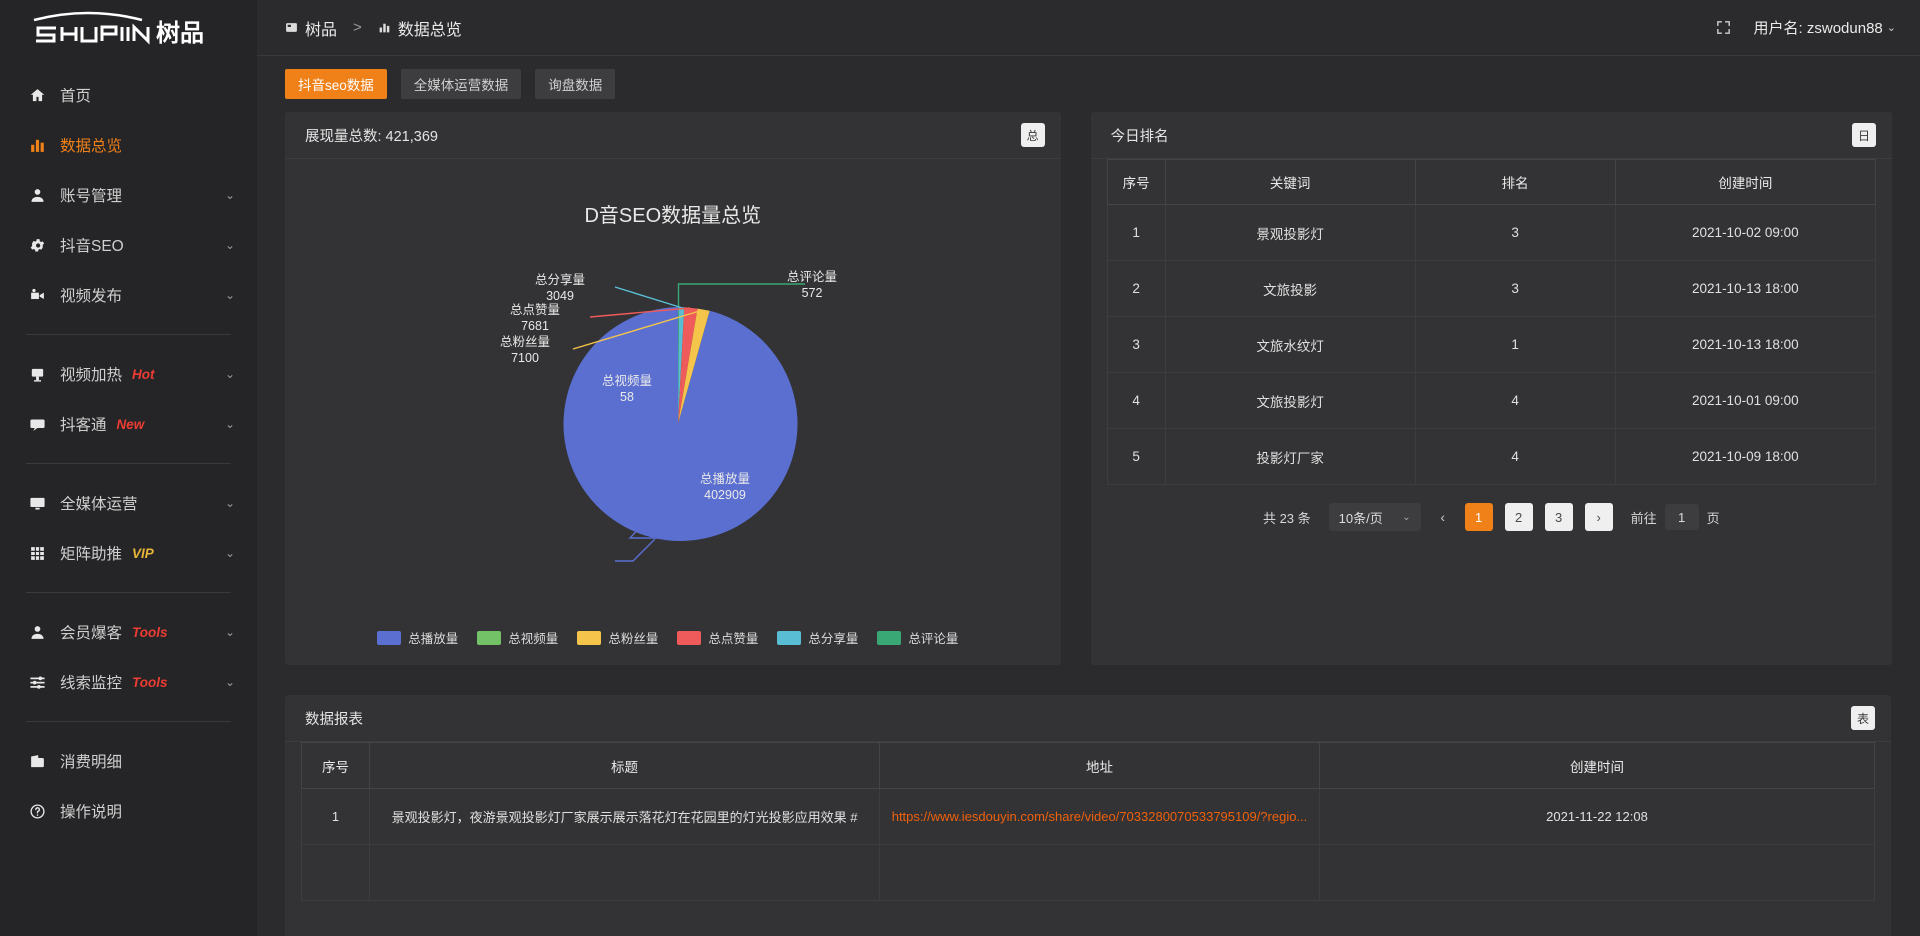 This screenshot has height=936, width=1920. What do you see at coordinates (1745, 288) in the screenshot?
I see `cell-created: 2021-10-13 18:00` at bounding box center [1745, 288].